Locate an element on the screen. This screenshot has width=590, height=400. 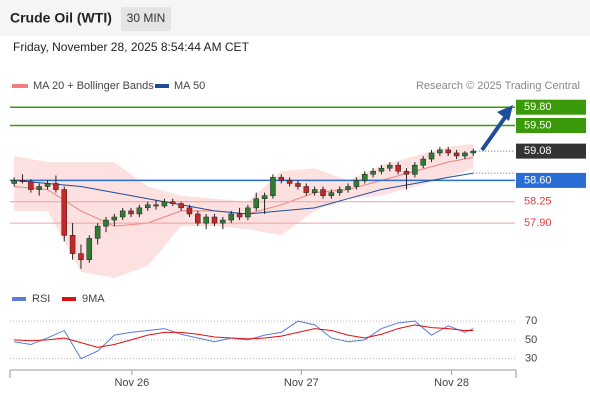
rsi-tick-label: 70 is located at coordinates (531, 321).